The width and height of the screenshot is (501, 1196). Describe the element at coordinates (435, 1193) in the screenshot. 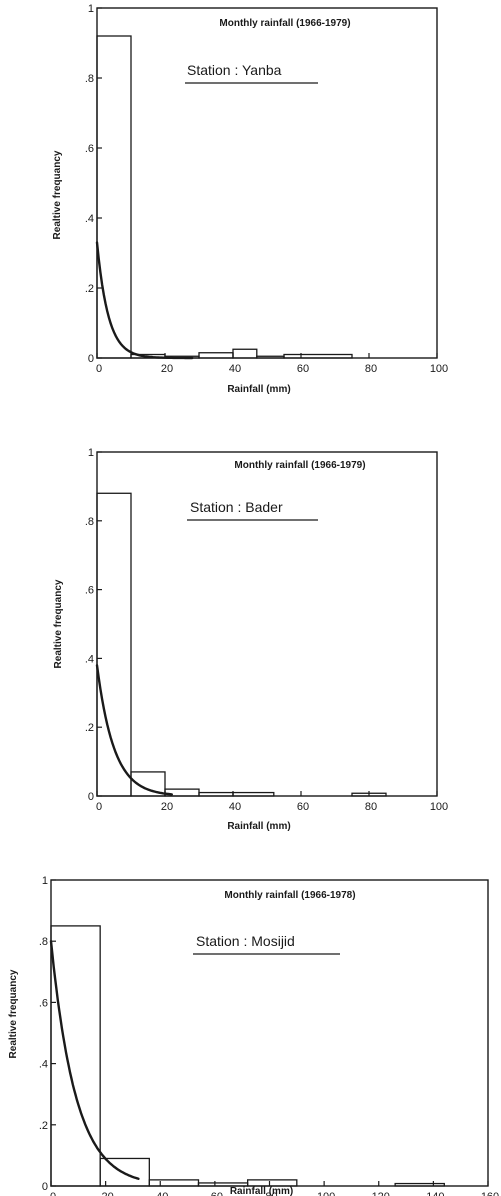

I see `x-tick-label: 140` at that location.